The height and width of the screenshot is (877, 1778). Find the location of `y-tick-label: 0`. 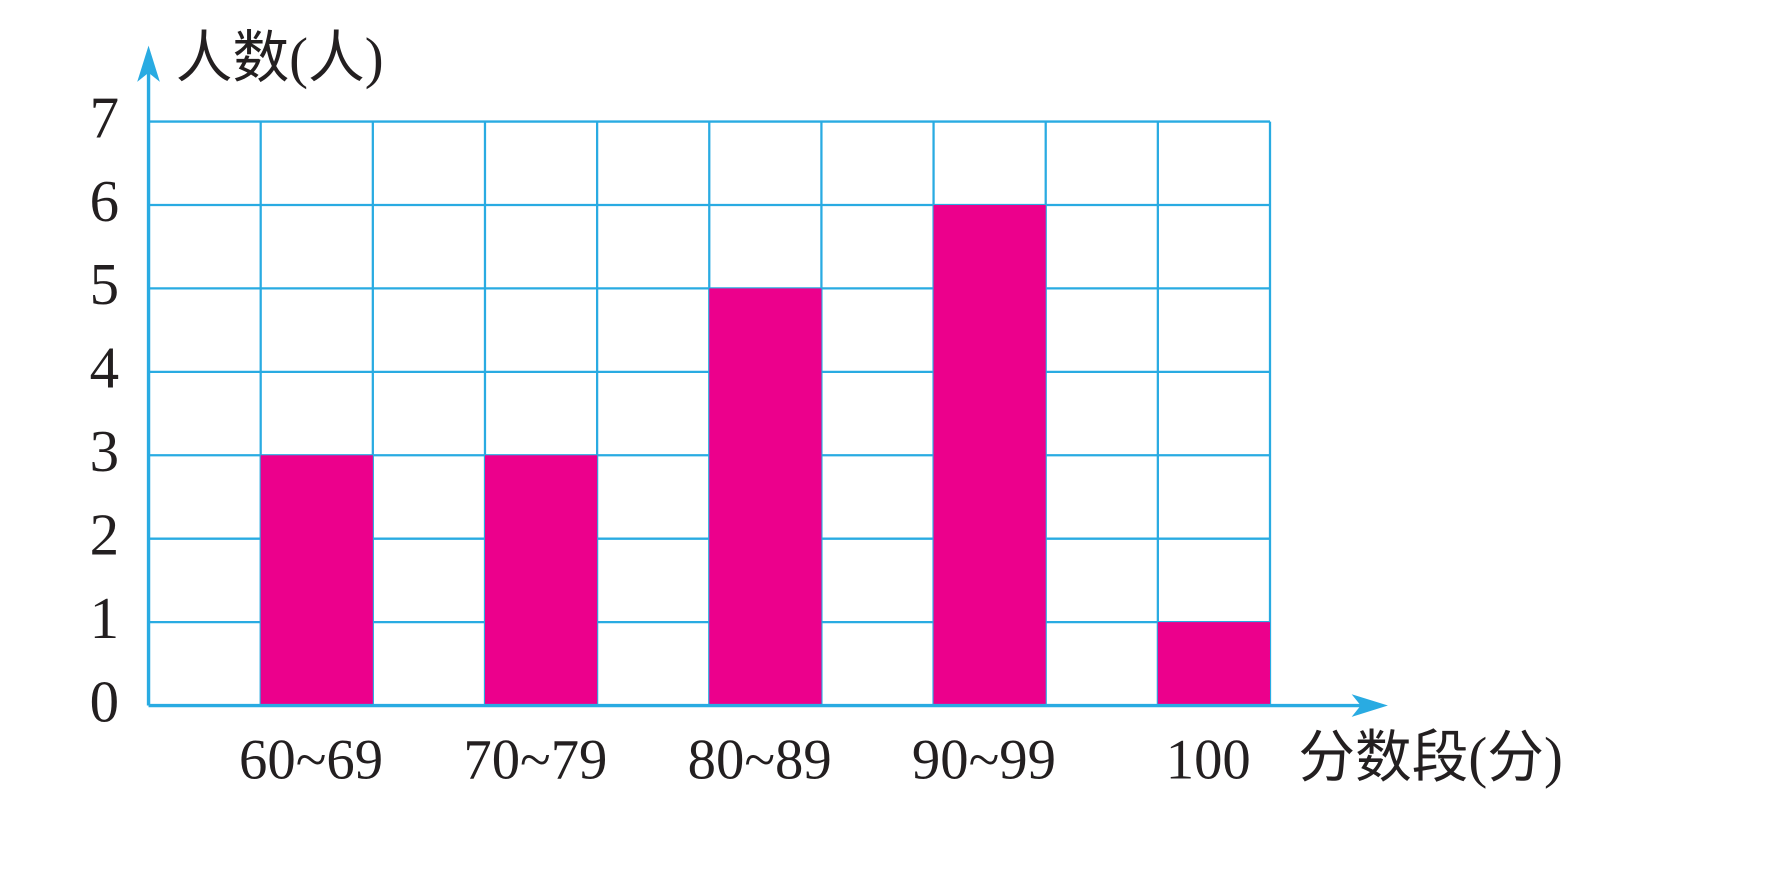

y-tick-label: 0 is located at coordinates (104, 701).